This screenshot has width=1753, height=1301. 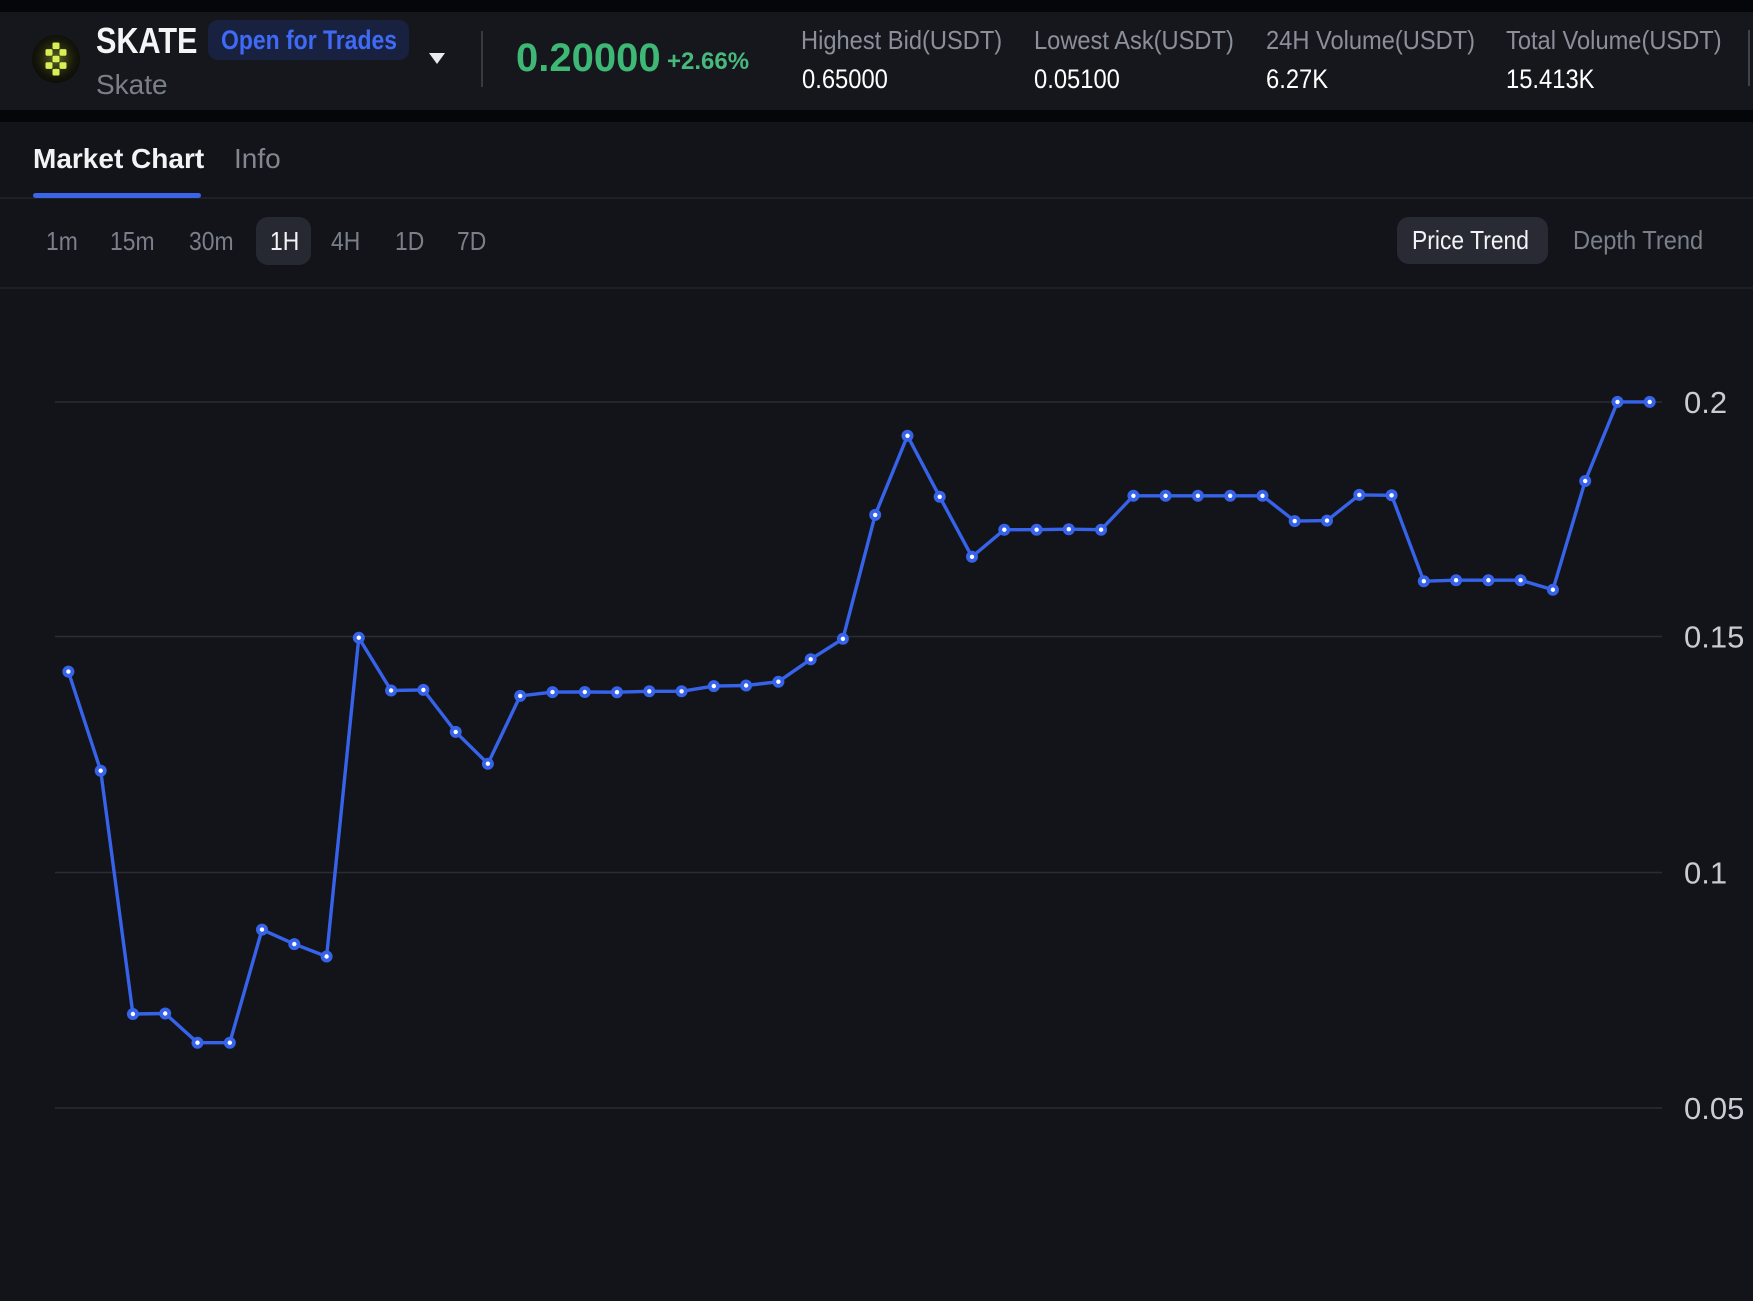 I want to click on svg-text: 0.2, so click(x=1705, y=402).